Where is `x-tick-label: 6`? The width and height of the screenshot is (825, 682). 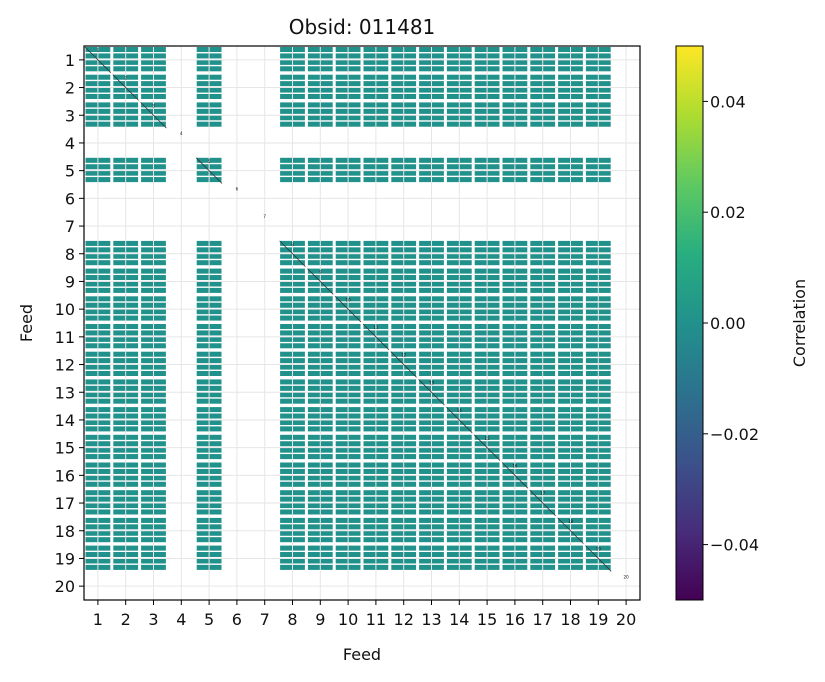 x-tick-label: 6 is located at coordinates (237, 619).